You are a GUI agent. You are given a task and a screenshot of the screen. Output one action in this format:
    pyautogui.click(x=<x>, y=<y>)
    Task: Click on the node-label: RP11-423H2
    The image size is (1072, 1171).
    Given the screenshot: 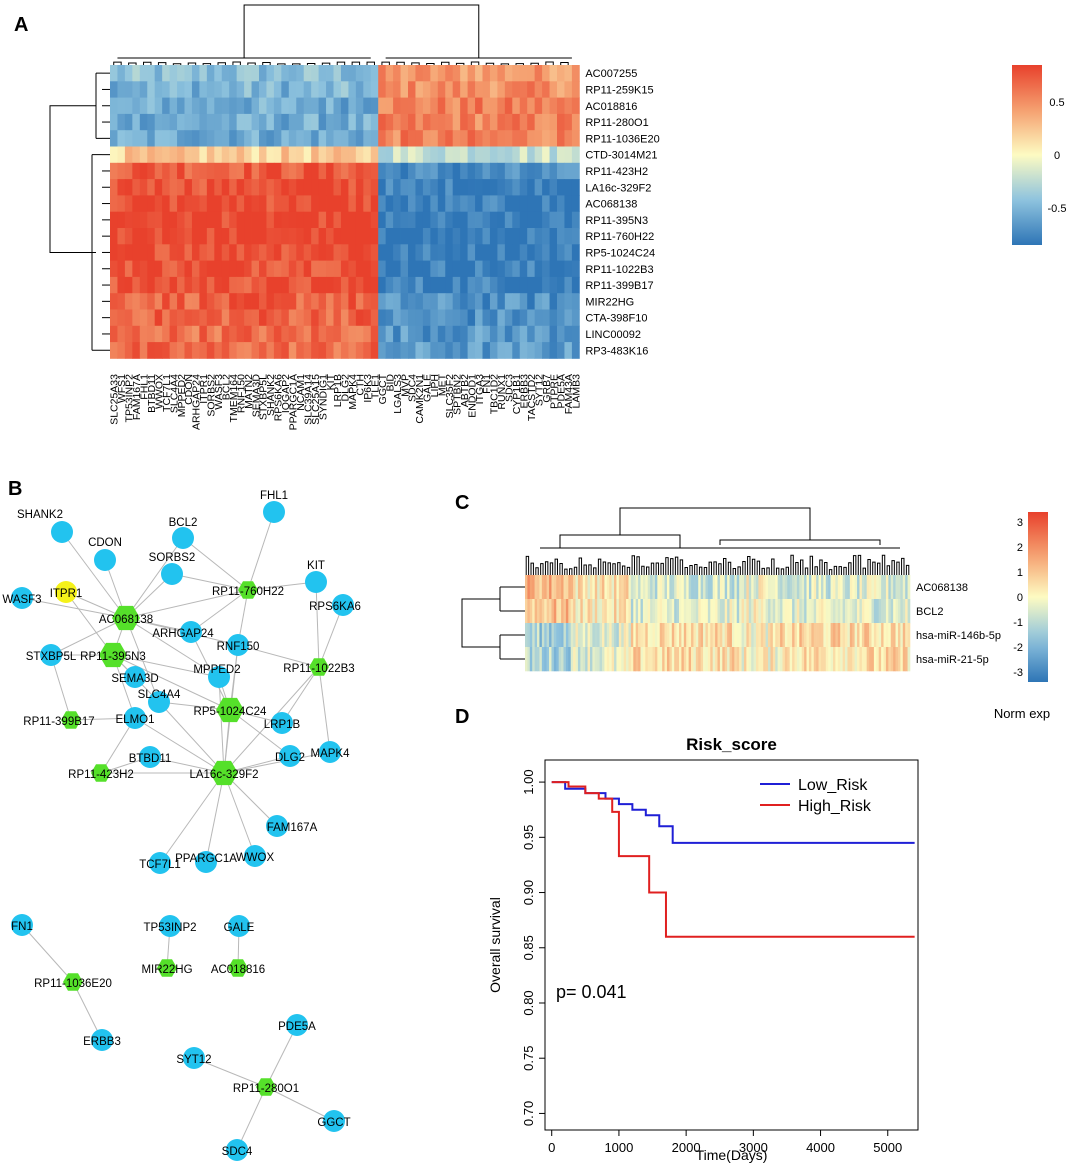 What is the action you would take?
    pyautogui.click(x=101, y=775)
    